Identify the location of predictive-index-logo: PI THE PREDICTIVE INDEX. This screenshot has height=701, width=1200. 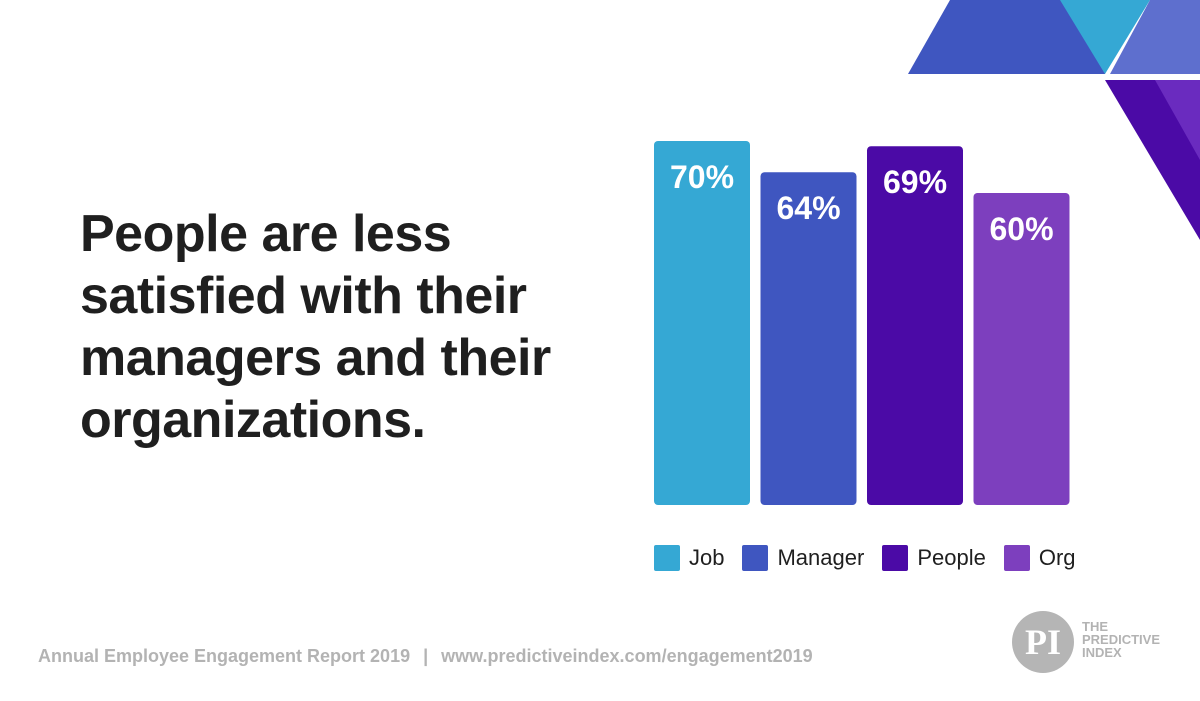
(1092, 643).